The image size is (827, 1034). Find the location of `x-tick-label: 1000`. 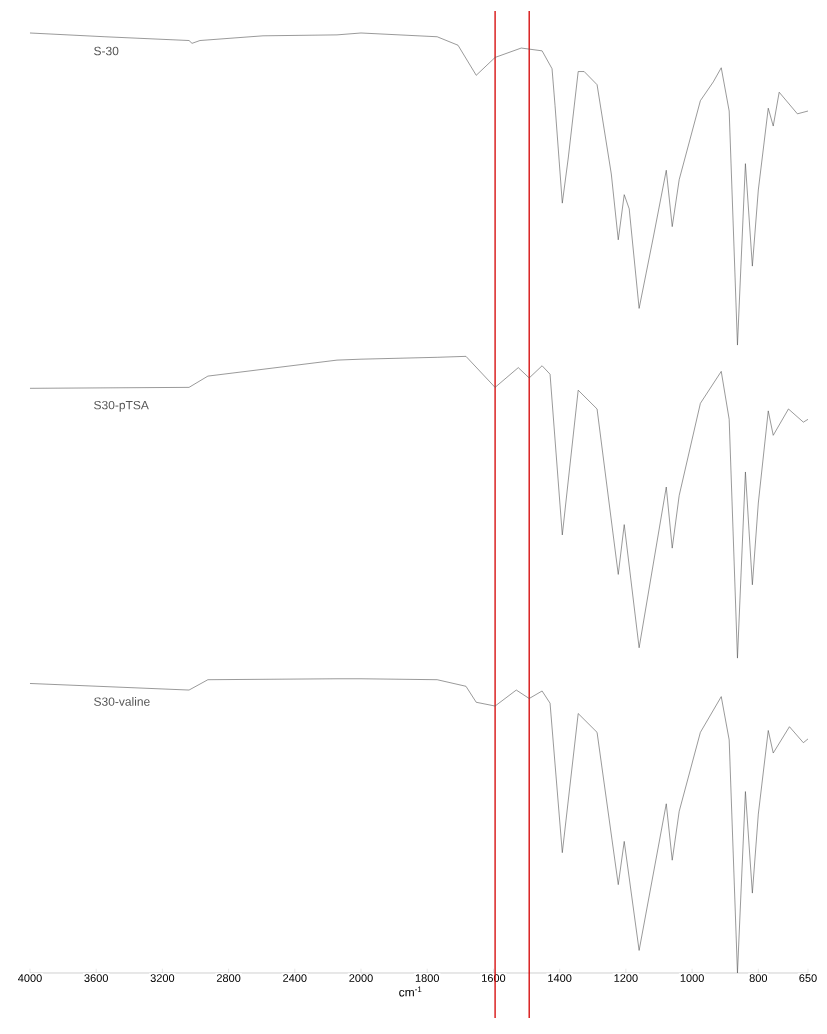

x-tick-label: 1000 is located at coordinates (692, 978).